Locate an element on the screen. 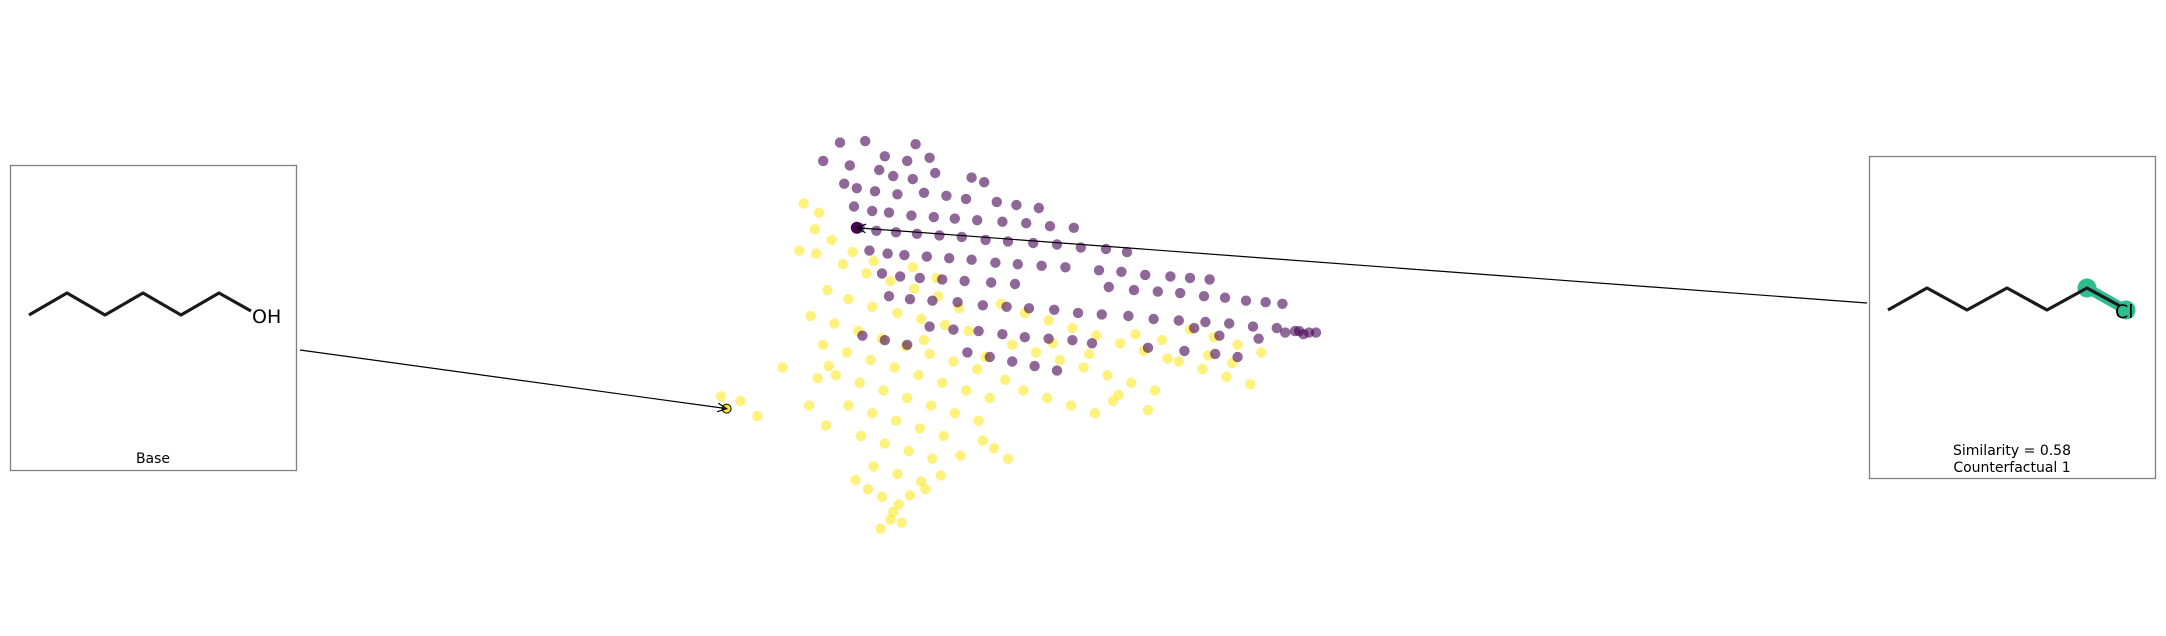 The image size is (2166, 636). counterfactual-name-caption: Counterfactual 1 is located at coordinates (2011, 468).